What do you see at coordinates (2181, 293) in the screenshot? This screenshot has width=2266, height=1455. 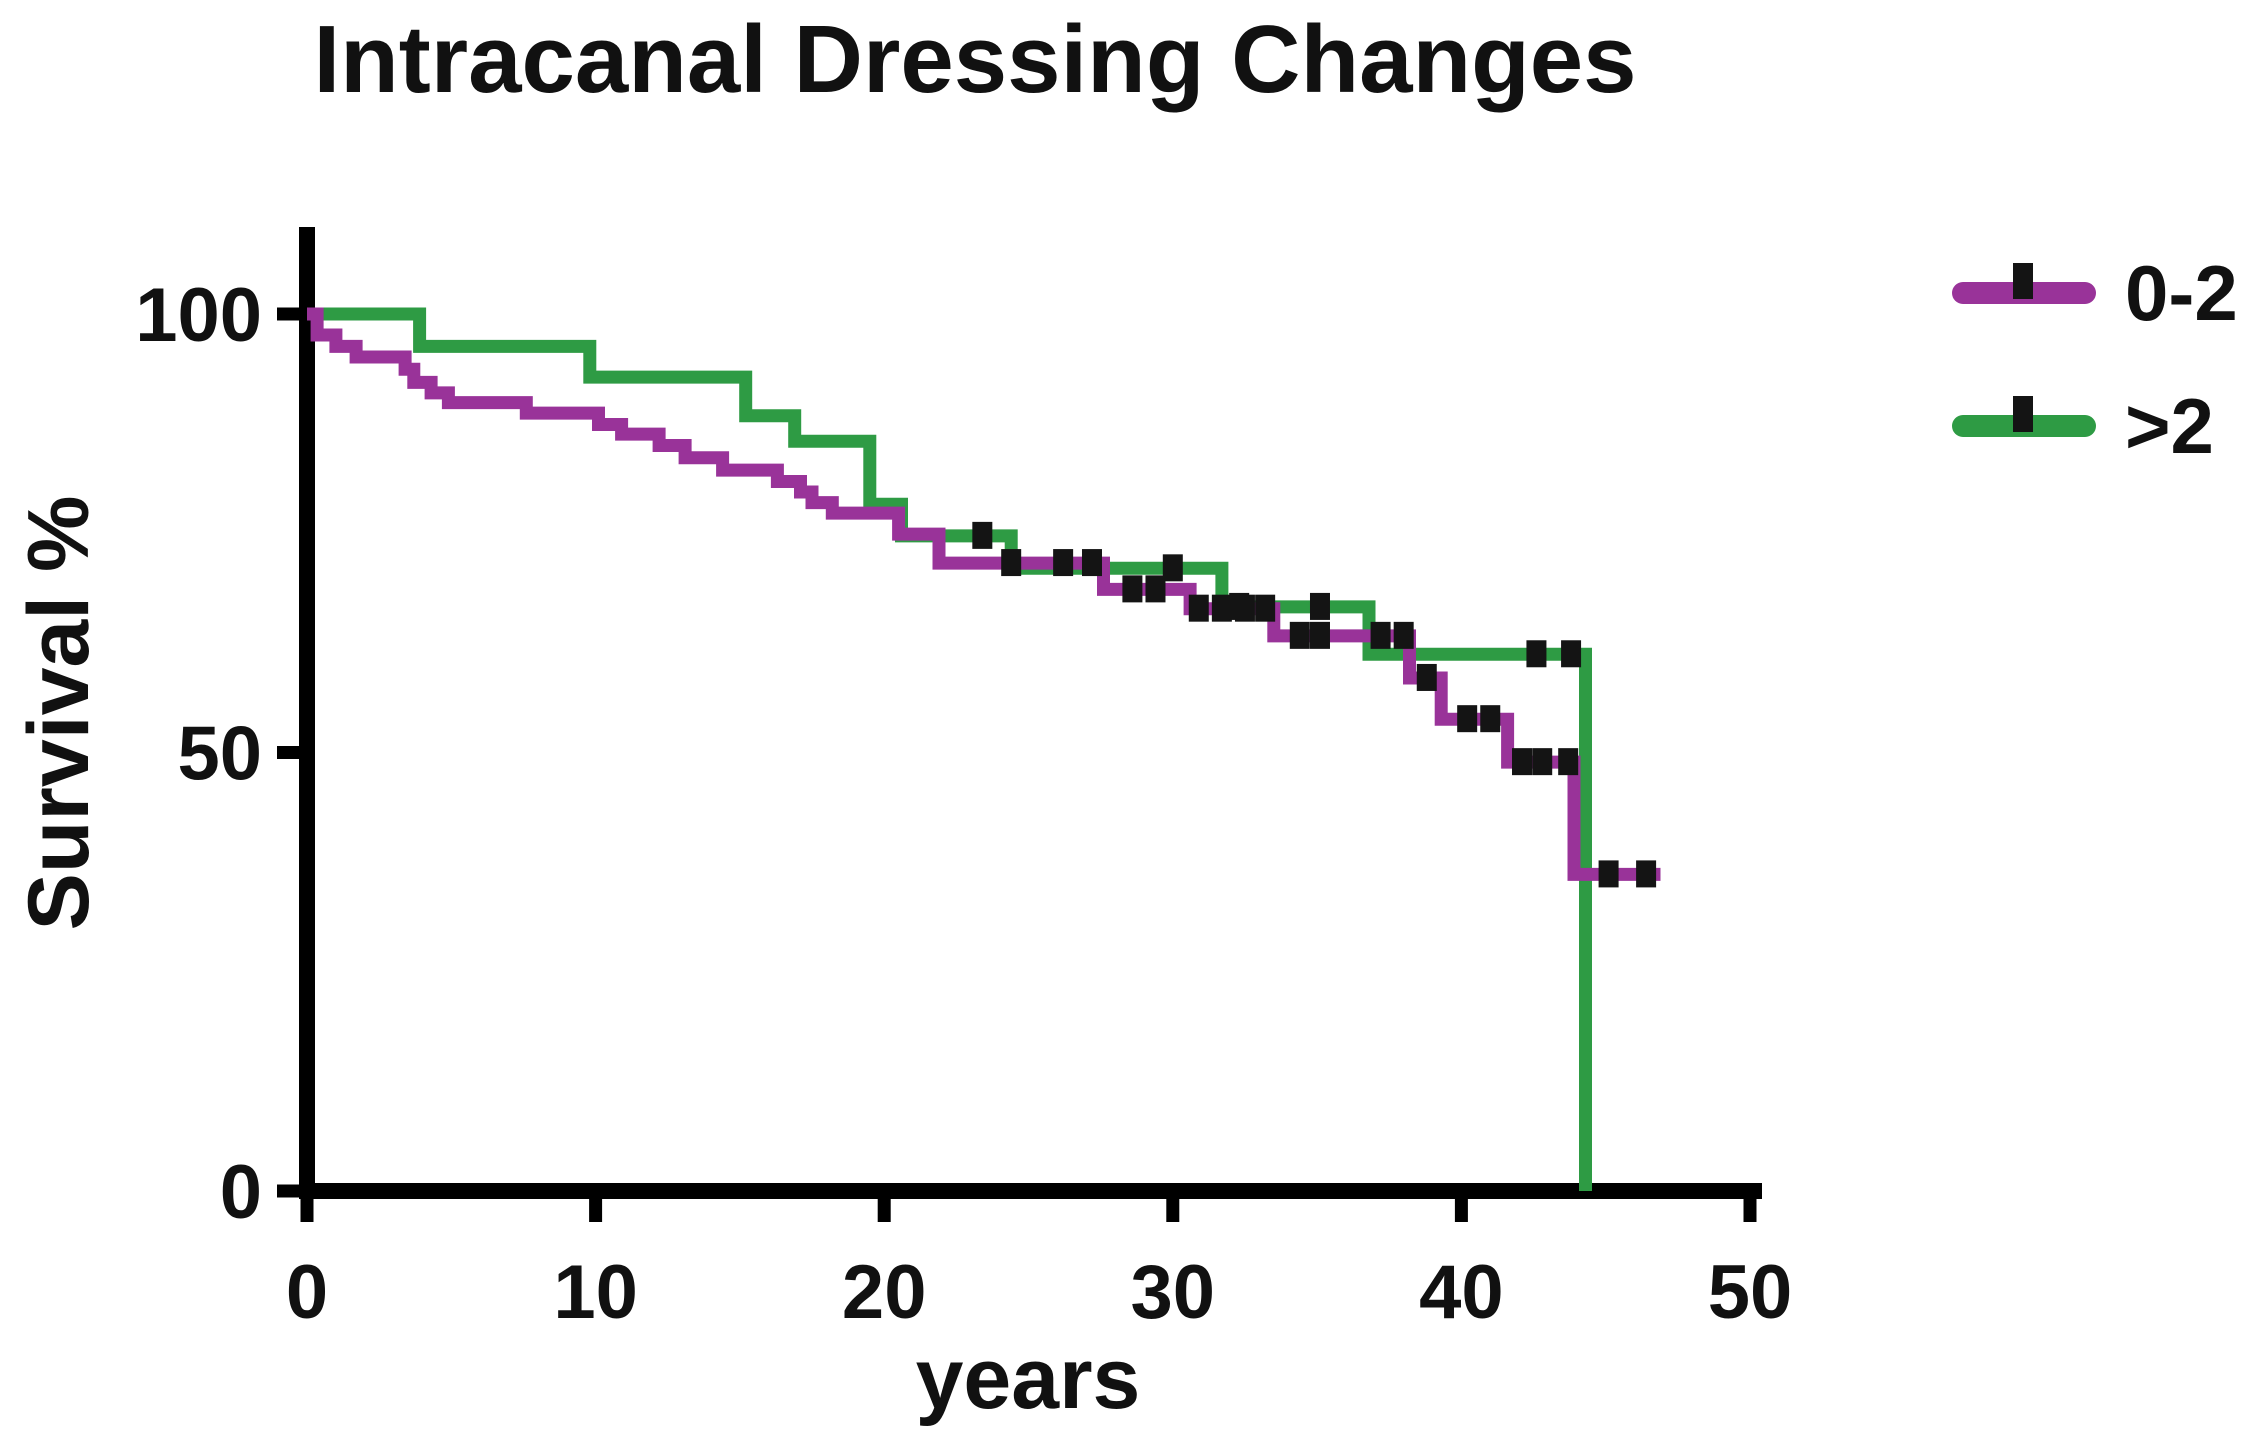 I see `legend-label: 0-2` at bounding box center [2181, 293].